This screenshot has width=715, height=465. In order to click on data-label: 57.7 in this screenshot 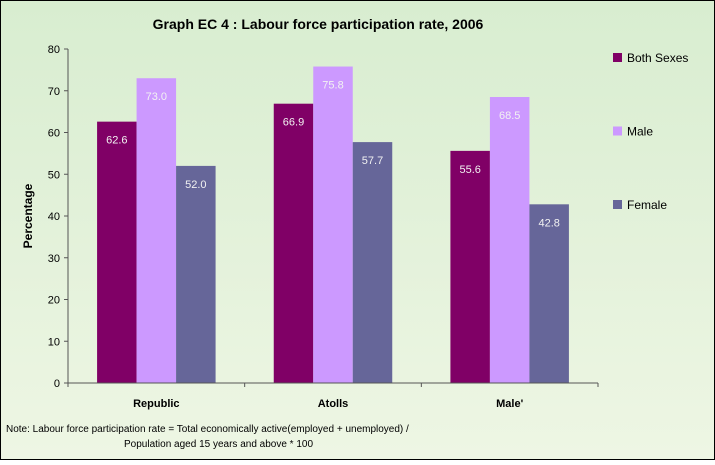, I will do `click(372, 161)`.